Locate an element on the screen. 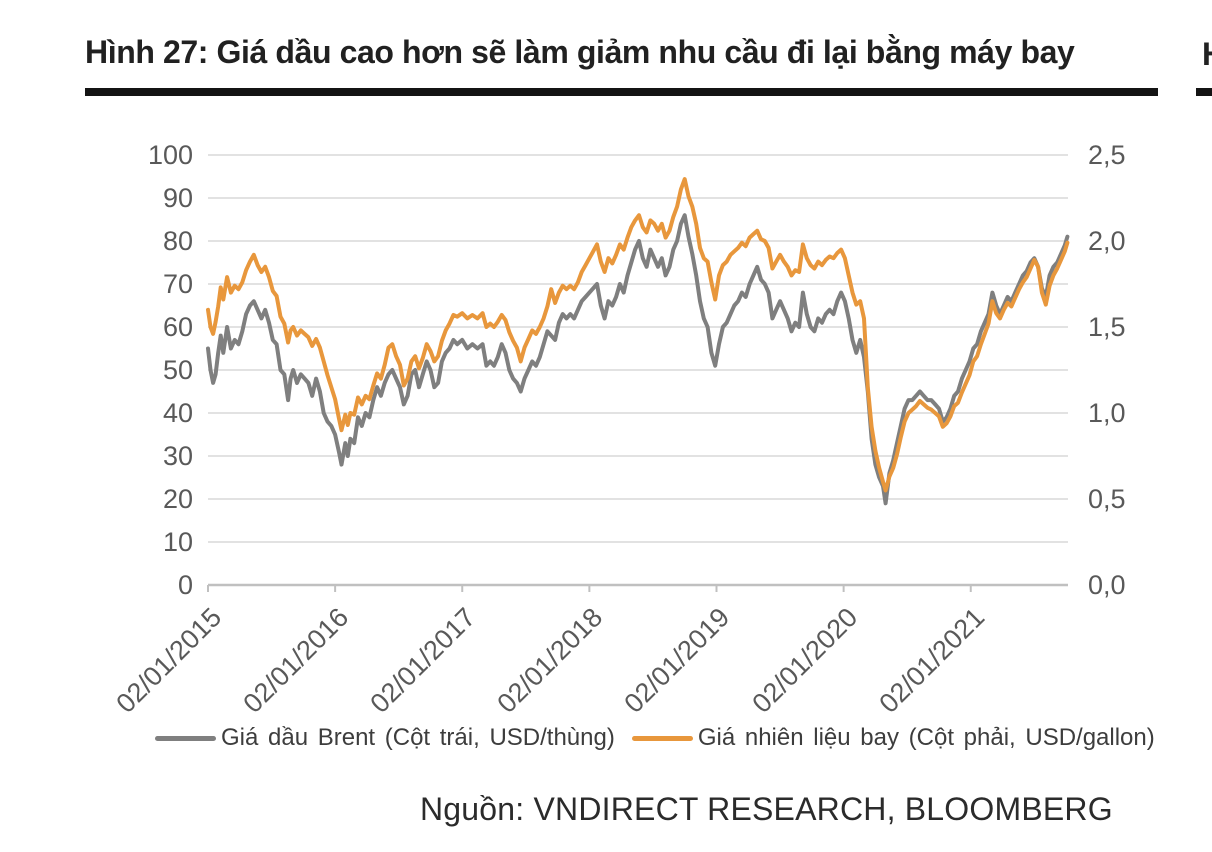 The image size is (1212, 852). left-axis-tick-label: 100 is located at coordinates (170, 155).